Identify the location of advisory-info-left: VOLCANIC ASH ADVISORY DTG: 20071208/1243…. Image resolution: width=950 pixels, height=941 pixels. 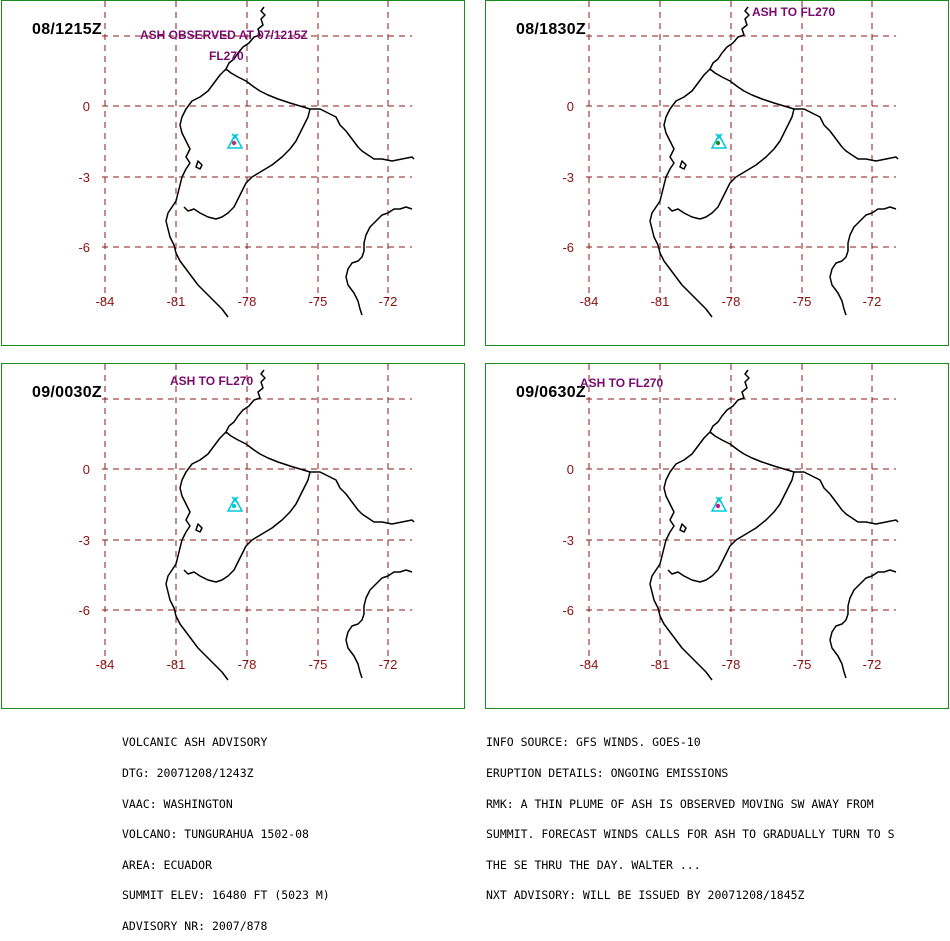
(226, 829).